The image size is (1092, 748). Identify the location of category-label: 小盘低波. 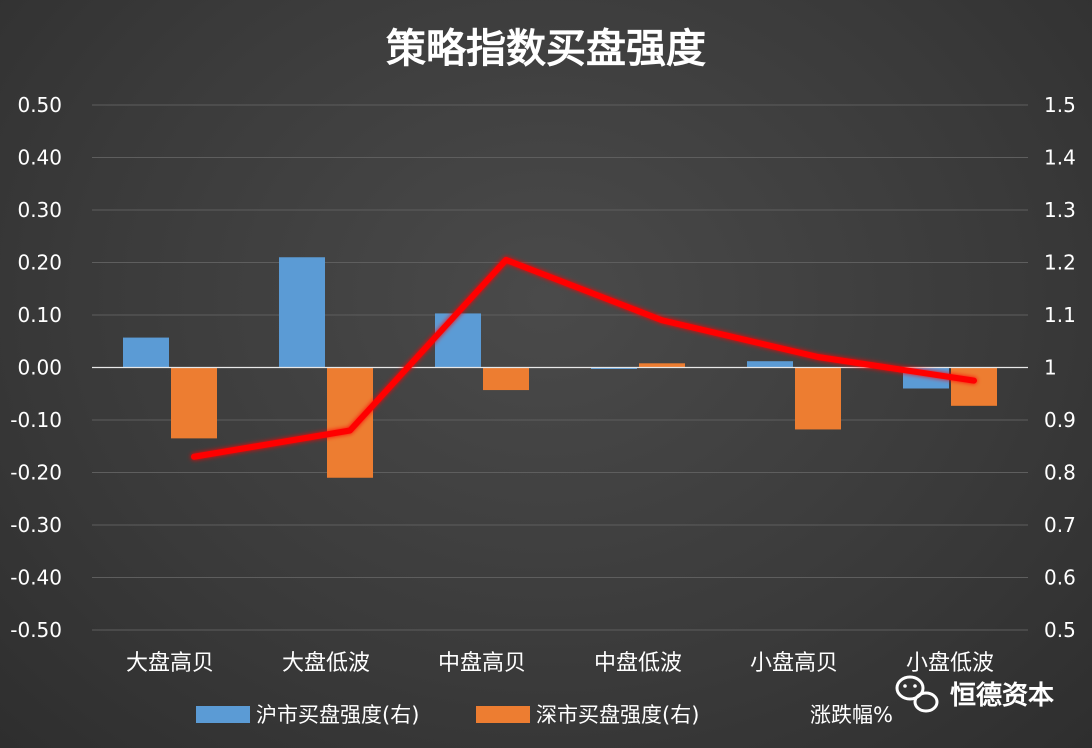
(950, 663).